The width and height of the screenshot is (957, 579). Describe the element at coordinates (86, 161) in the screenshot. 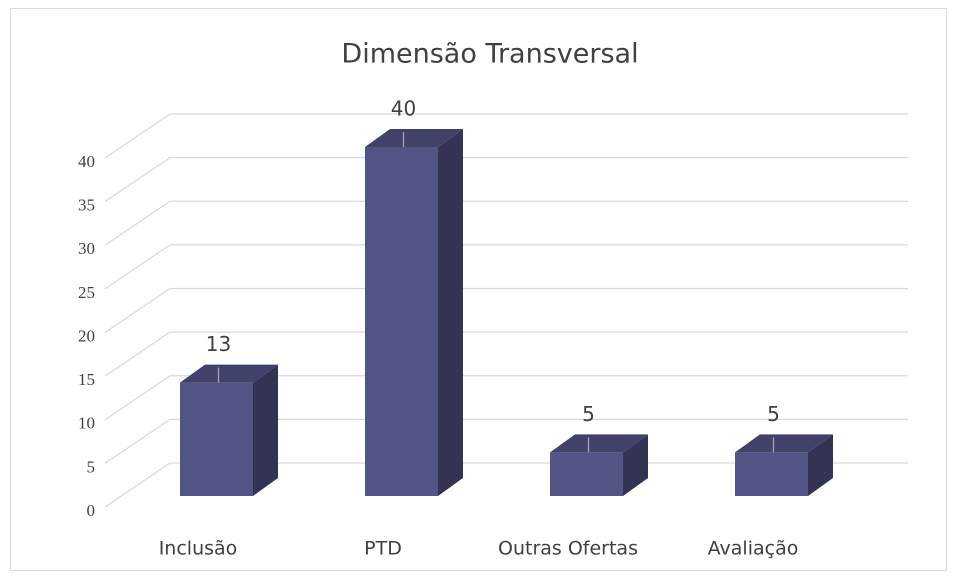

I see `y-tick-label: 40` at that location.